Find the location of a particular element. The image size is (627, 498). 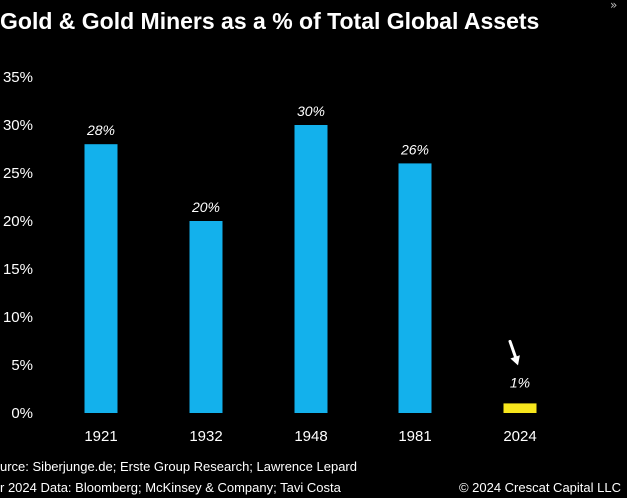

x-tick-label: 1932 is located at coordinates (205, 436).